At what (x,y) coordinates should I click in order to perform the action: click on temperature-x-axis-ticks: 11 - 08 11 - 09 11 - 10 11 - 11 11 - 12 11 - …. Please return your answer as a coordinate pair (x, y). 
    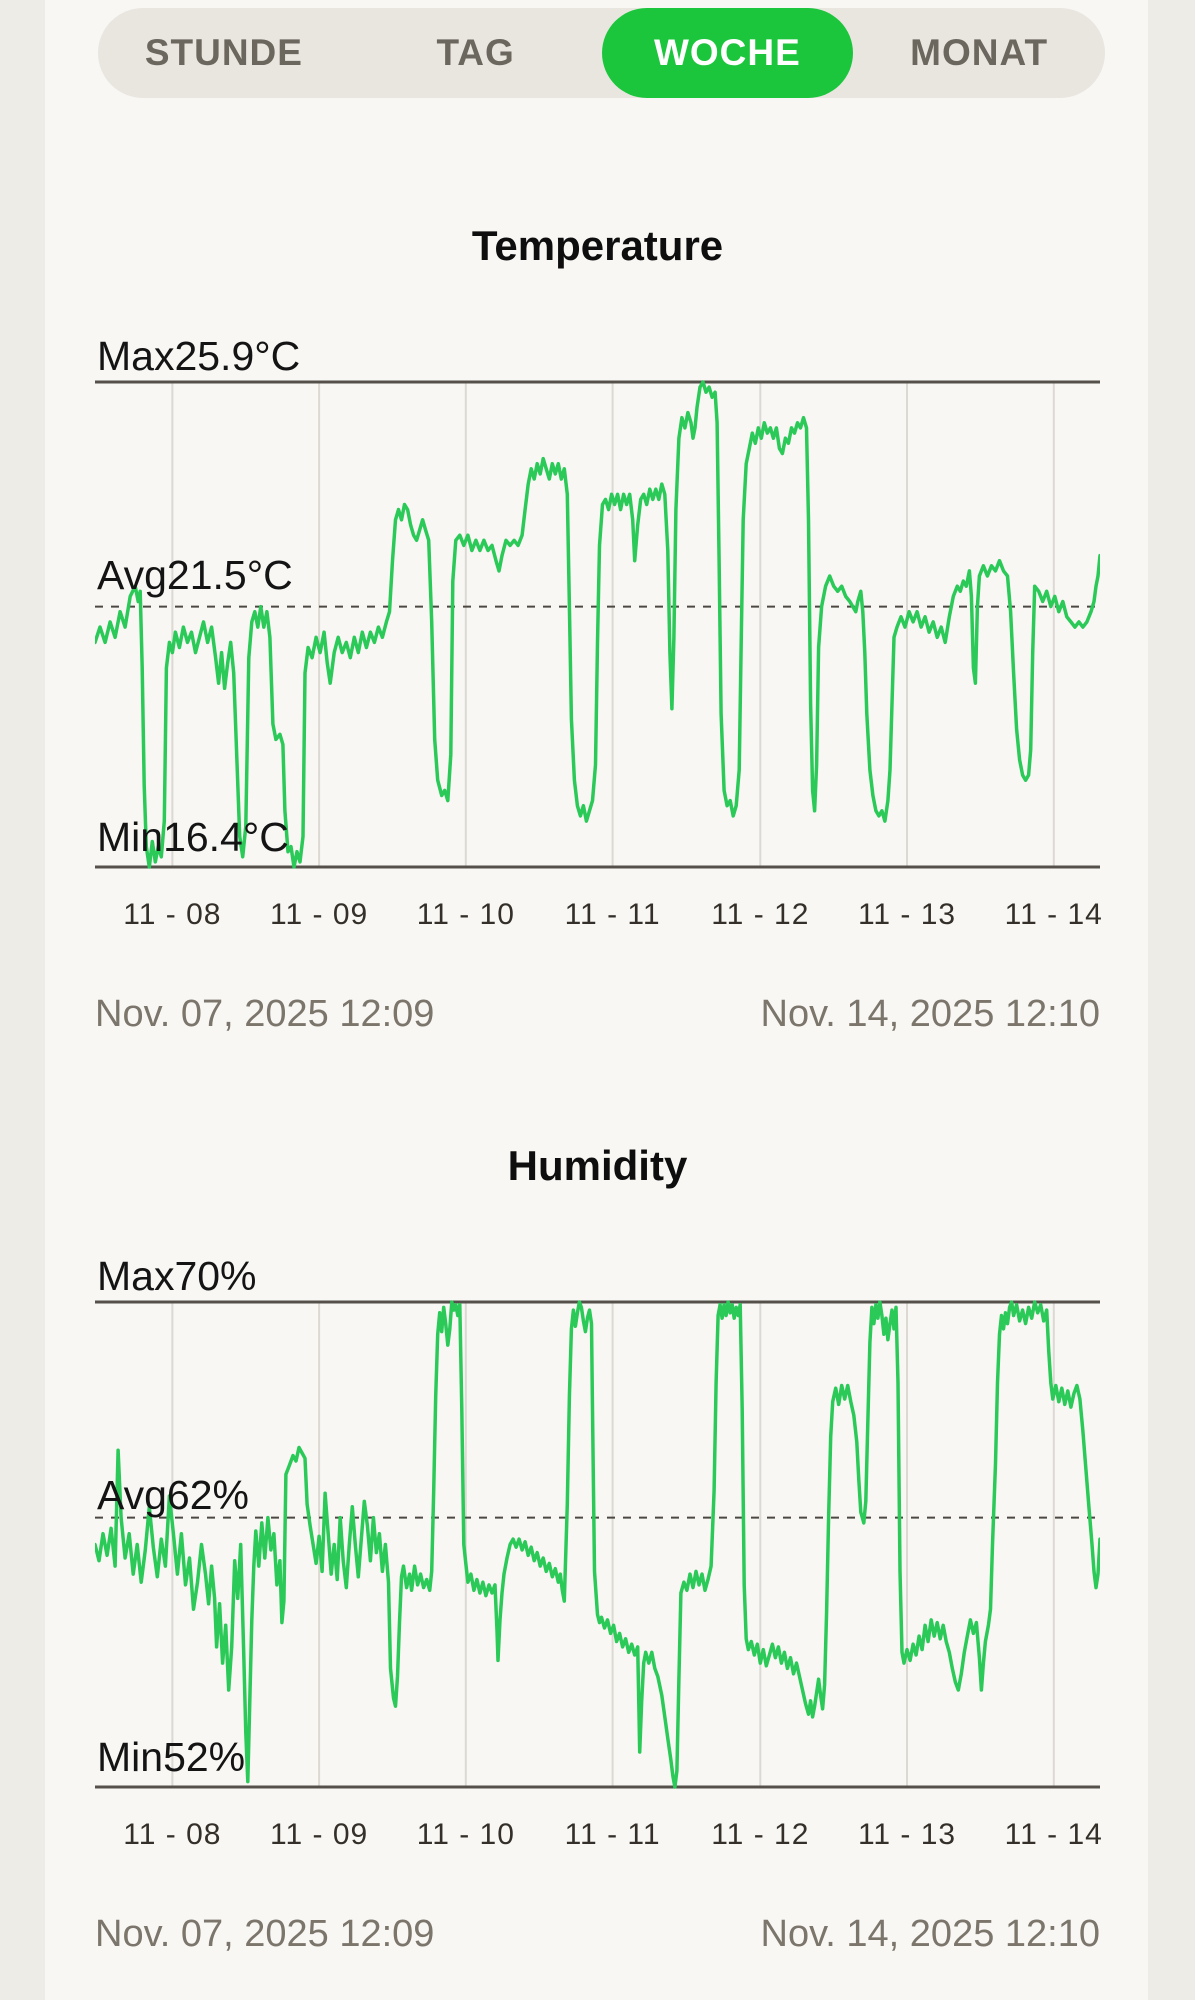
    Looking at the image, I should click on (599, 915).